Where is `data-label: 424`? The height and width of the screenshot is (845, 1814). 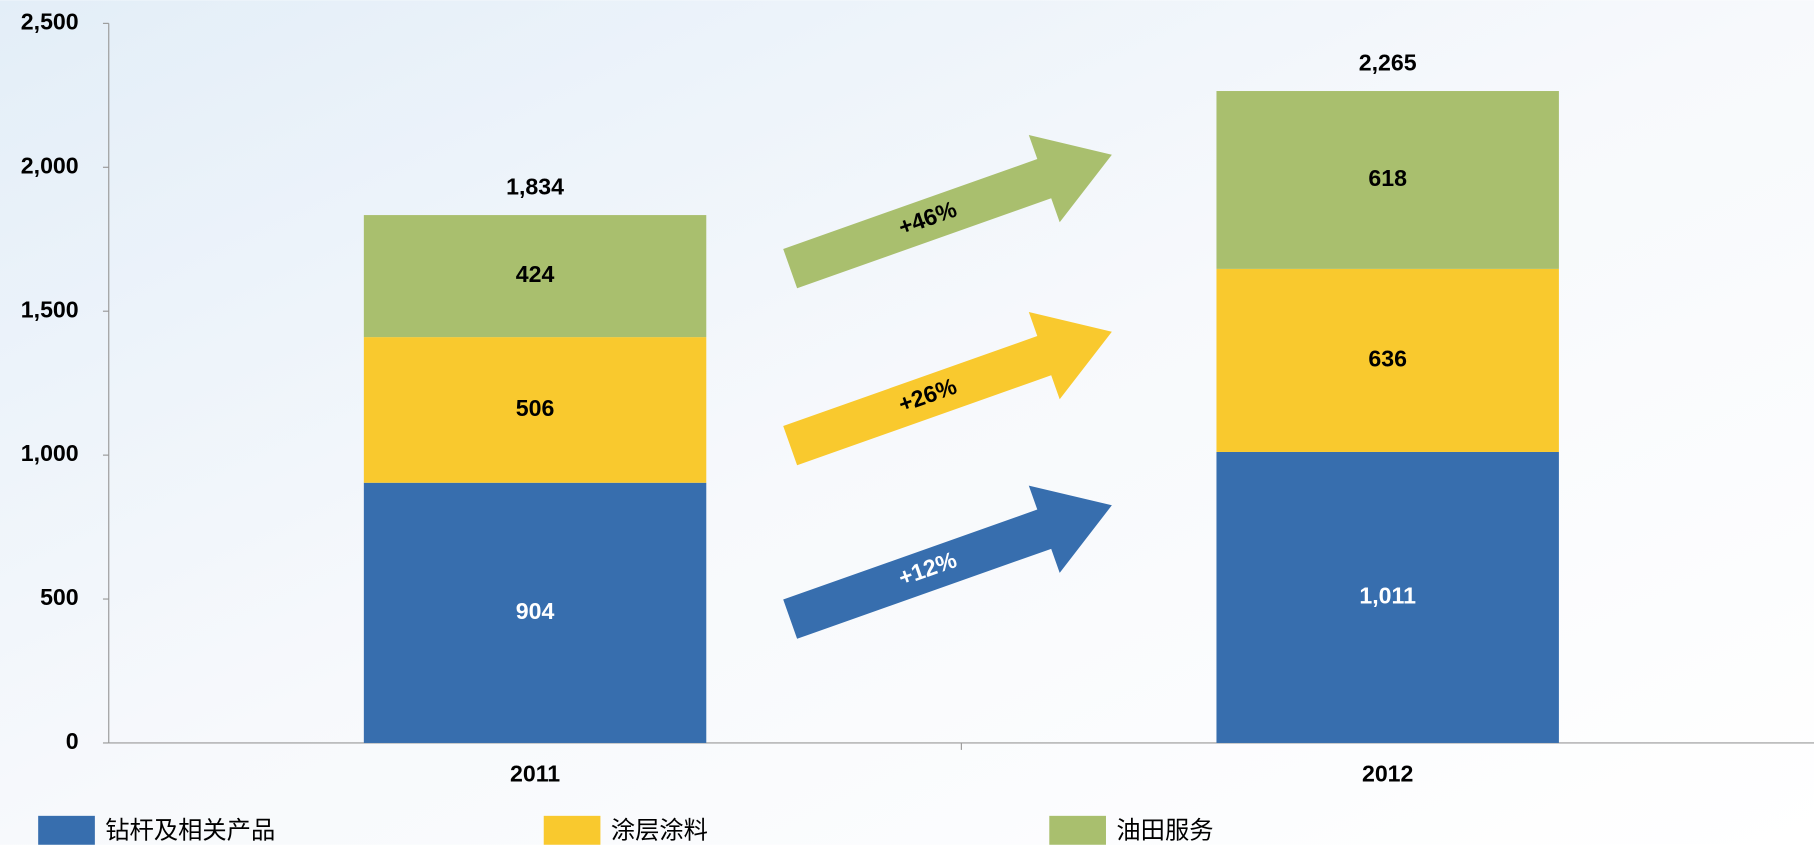
data-label: 424 is located at coordinates (535, 274).